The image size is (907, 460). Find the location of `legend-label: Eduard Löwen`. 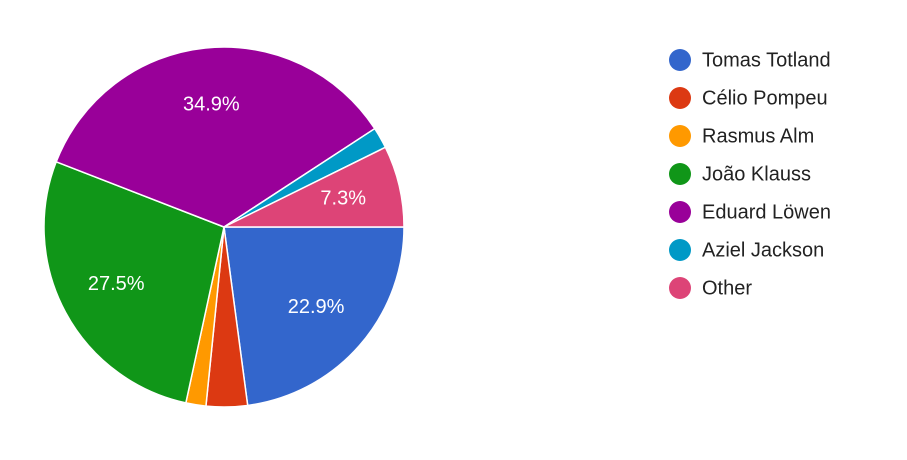

legend-label: Eduard Löwen is located at coordinates (766, 212).